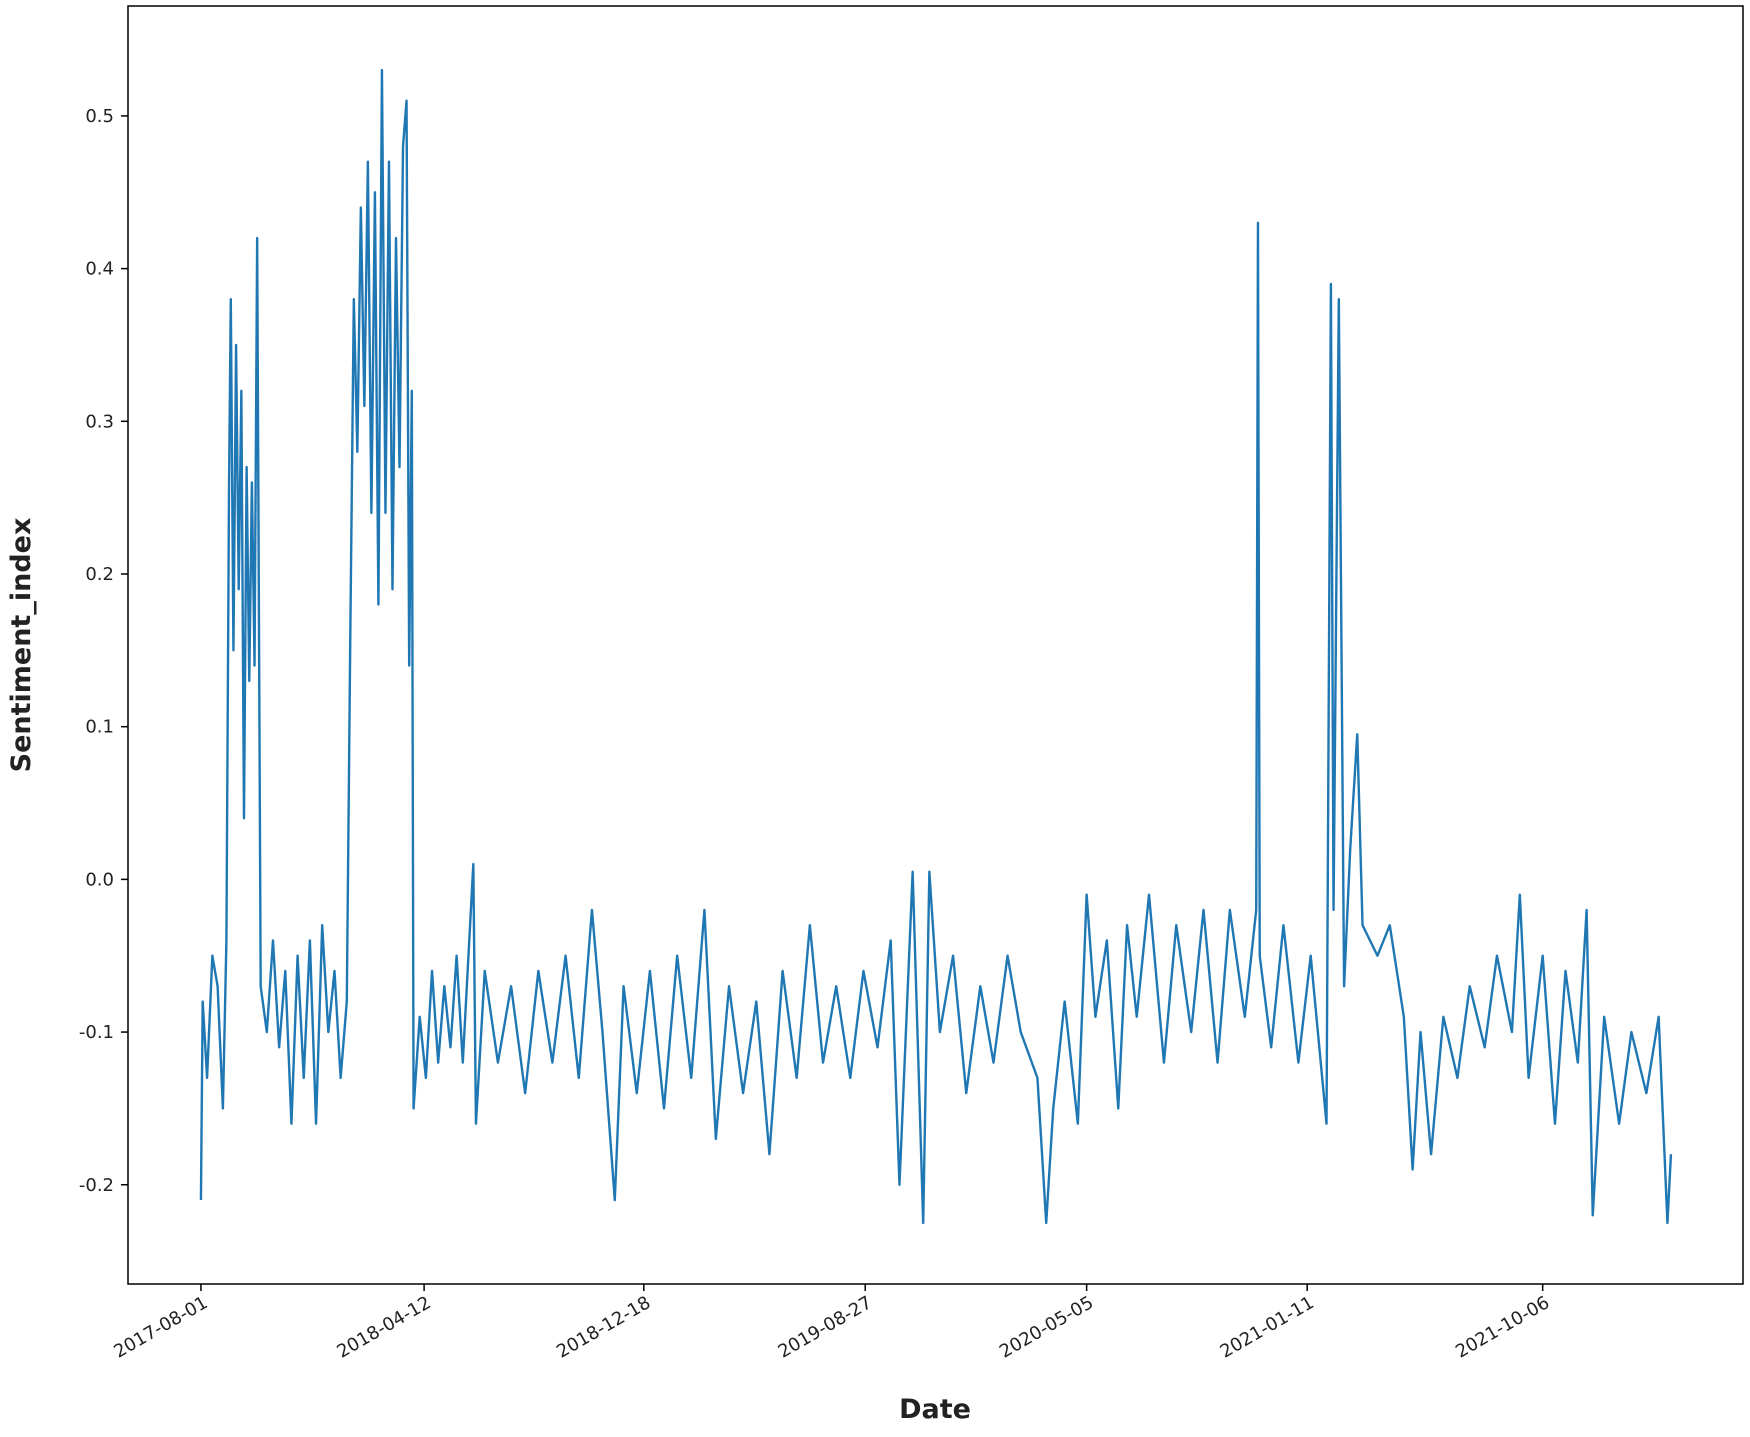 Image resolution: width=1750 pixels, height=1437 pixels. I want to click on y-tick-label: -0.1, so click(96, 1032).